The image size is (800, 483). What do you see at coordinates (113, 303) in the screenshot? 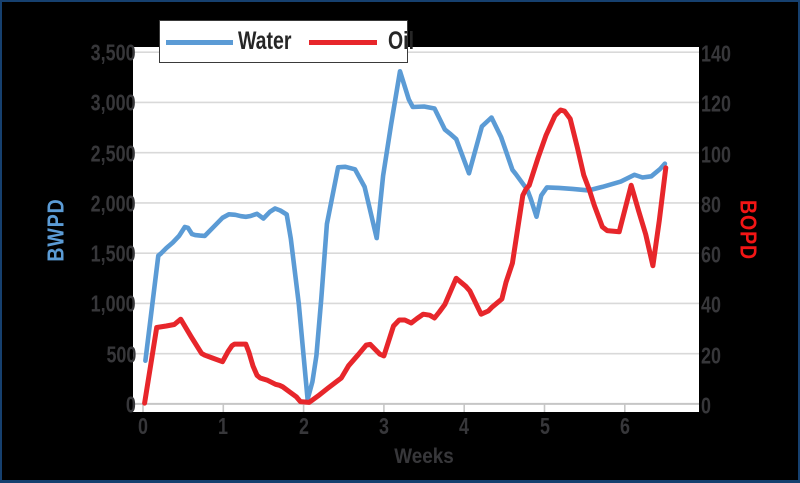
I see `y-left-tick-label: 1,000` at bounding box center [113, 303].